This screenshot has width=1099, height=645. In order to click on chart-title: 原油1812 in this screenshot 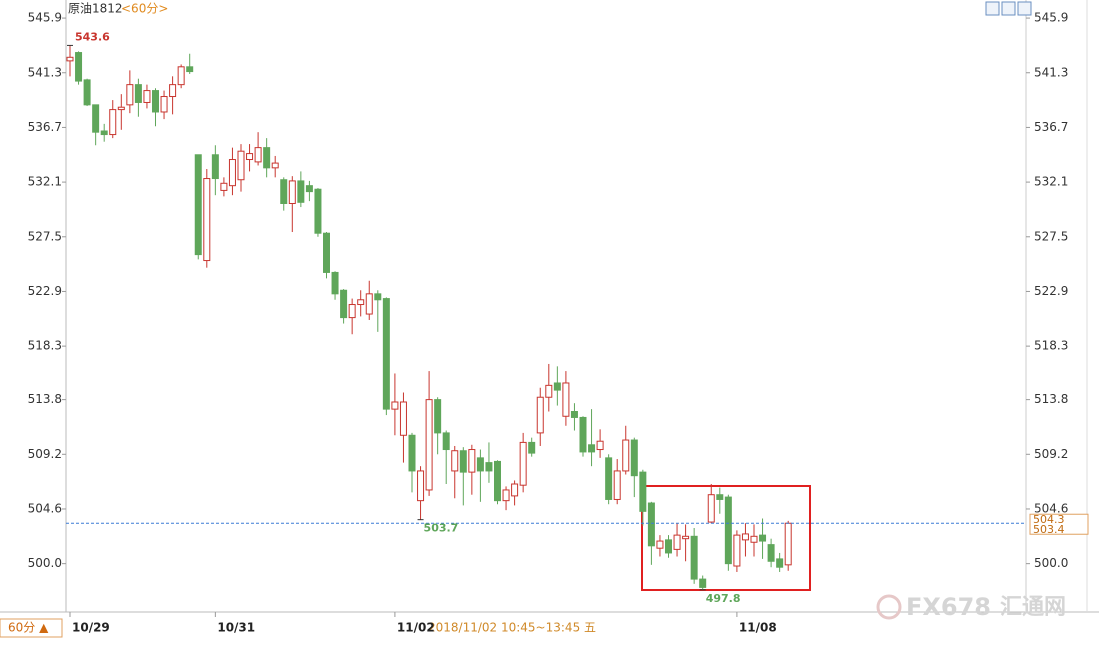, I will do `click(95, 9)`.